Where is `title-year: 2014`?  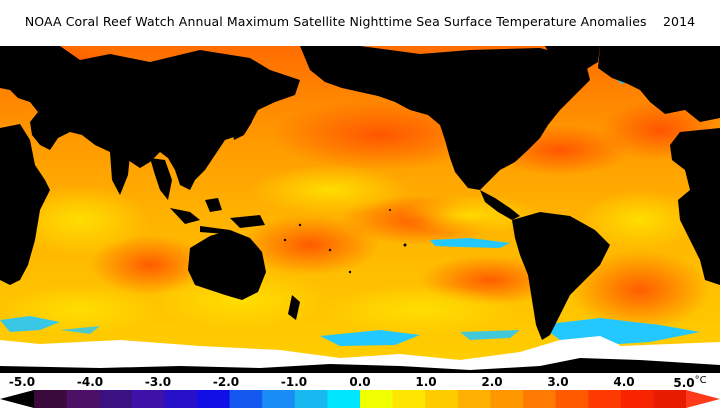
title-year: 2014 is located at coordinates (679, 21).